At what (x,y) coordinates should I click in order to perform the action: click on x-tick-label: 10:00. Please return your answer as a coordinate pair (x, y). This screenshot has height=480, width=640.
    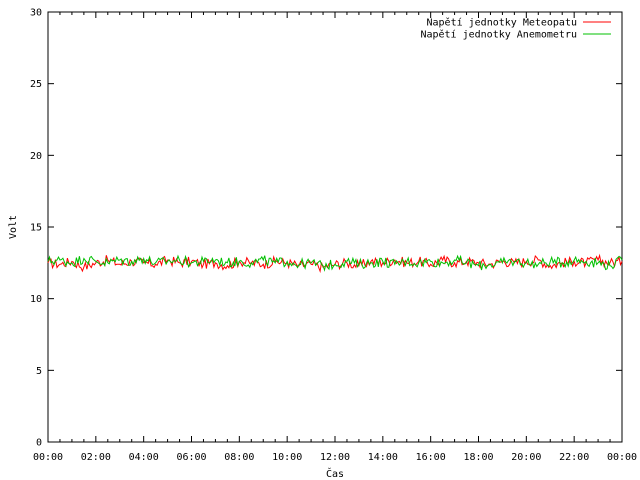
    Looking at the image, I should click on (287, 457).